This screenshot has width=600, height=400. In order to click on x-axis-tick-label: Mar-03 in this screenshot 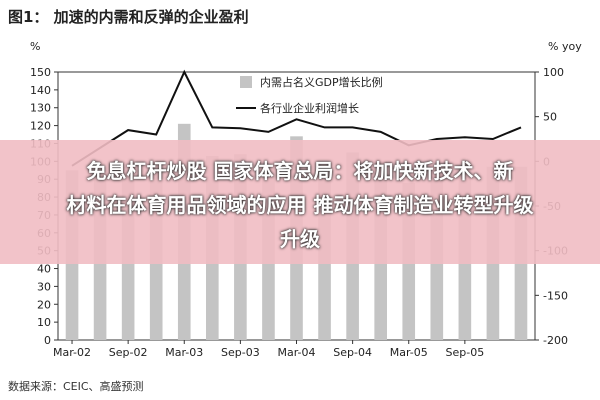, I will do `click(184, 352)`.